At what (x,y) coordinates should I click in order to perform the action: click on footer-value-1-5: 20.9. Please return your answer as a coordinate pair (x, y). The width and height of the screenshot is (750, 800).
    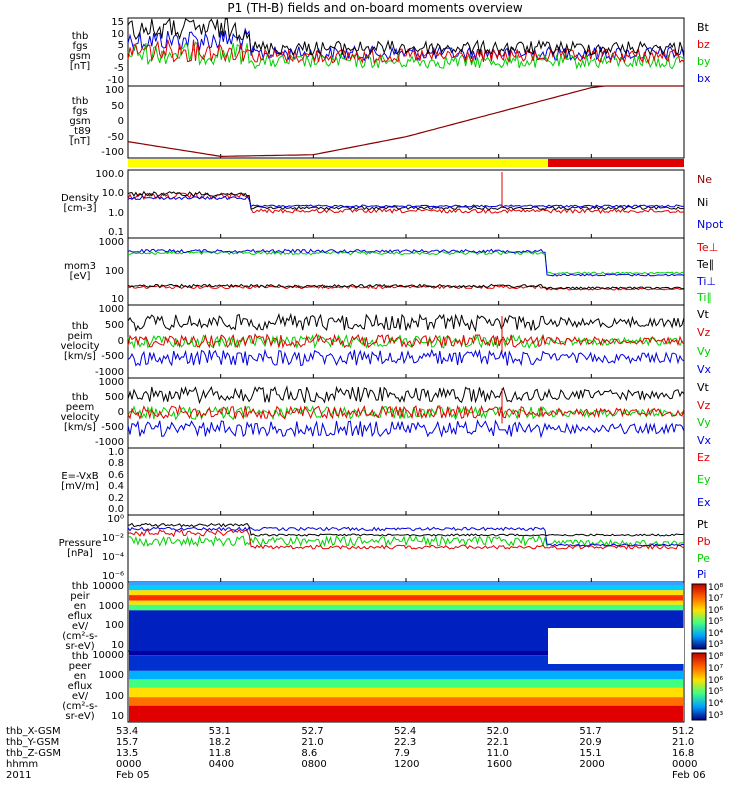
    Looking at the image, I should click on (590, 742).